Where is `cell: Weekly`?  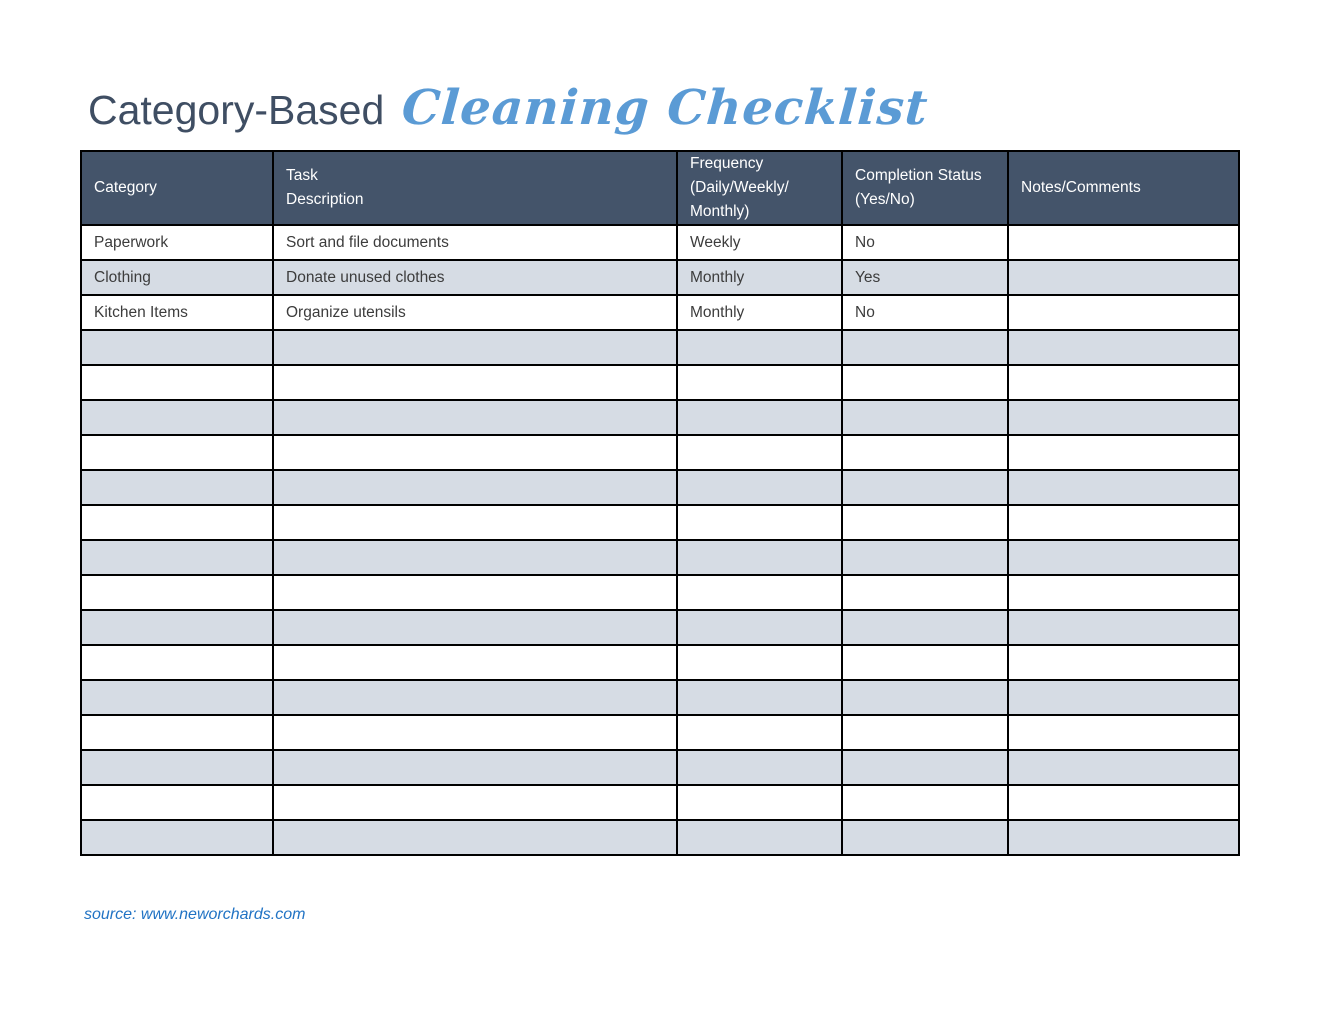
cell: Weekly is located at coordinates (759, 243).